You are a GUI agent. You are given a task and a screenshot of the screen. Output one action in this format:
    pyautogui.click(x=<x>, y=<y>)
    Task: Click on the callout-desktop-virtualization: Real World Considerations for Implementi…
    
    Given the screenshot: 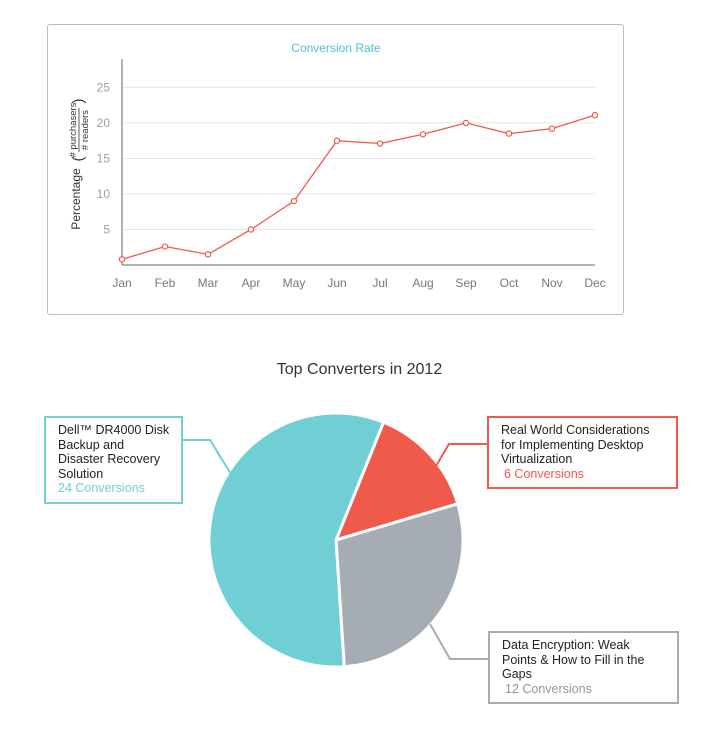 What is the action you would take?
    pyautogui.click(x=582, y=452)
    